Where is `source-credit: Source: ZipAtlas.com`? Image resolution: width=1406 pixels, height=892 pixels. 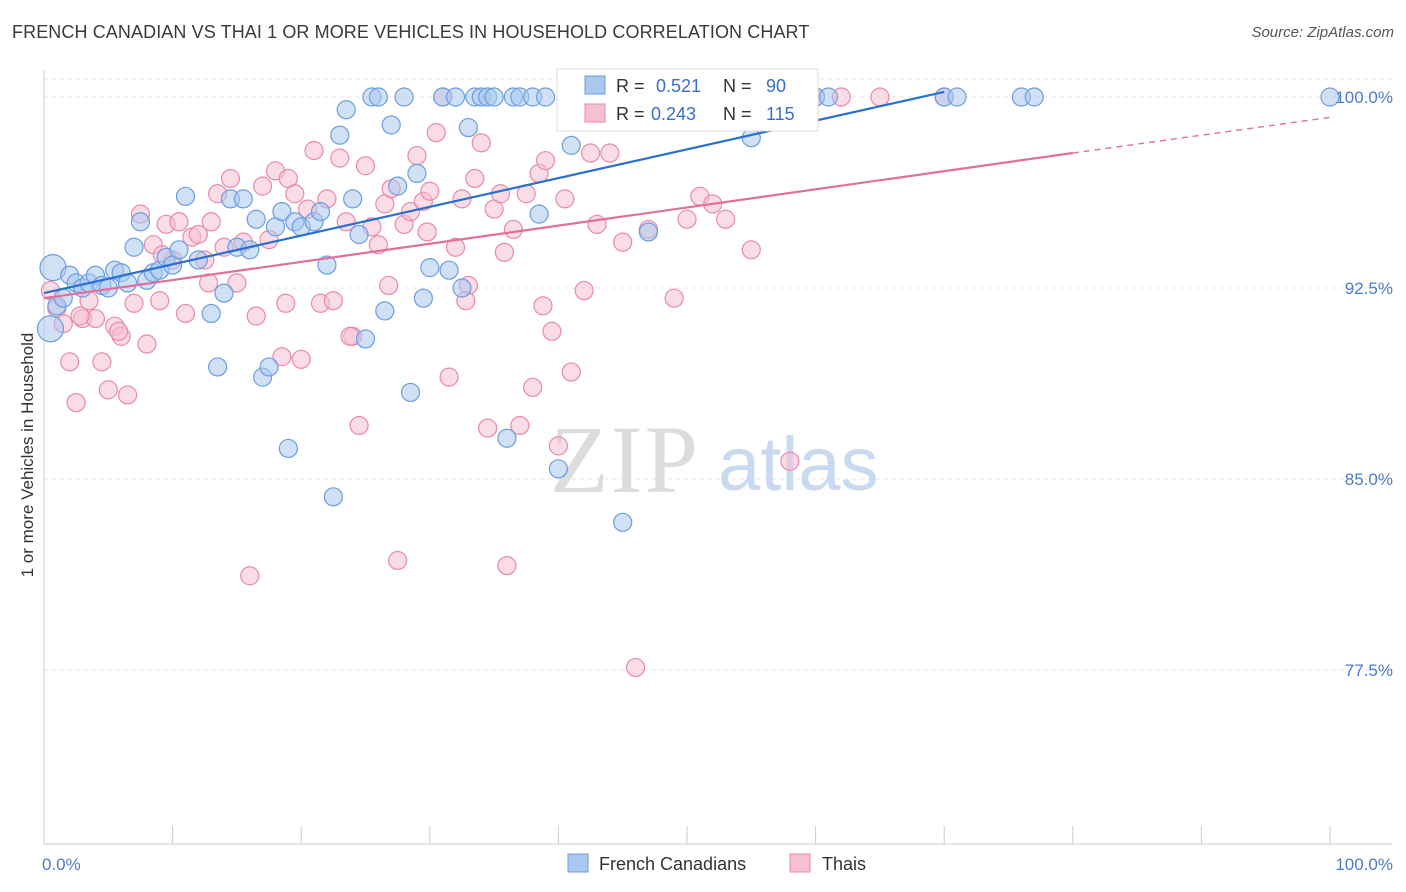
source-credit: Source: ZipAtlas.com is located at coordinates (1322, 32).